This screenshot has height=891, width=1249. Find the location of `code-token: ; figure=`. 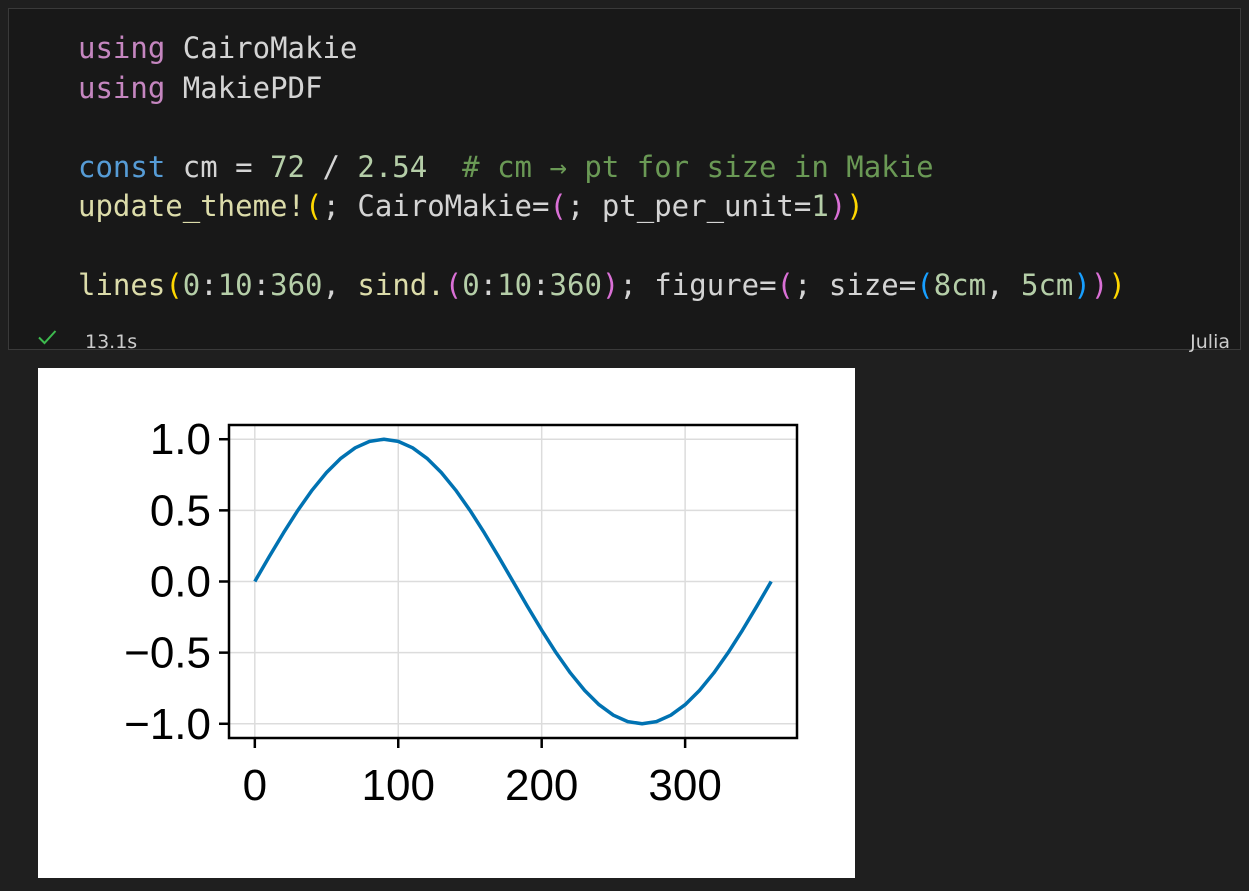

code-token: ; figure= is located at coordinates (698, 285).